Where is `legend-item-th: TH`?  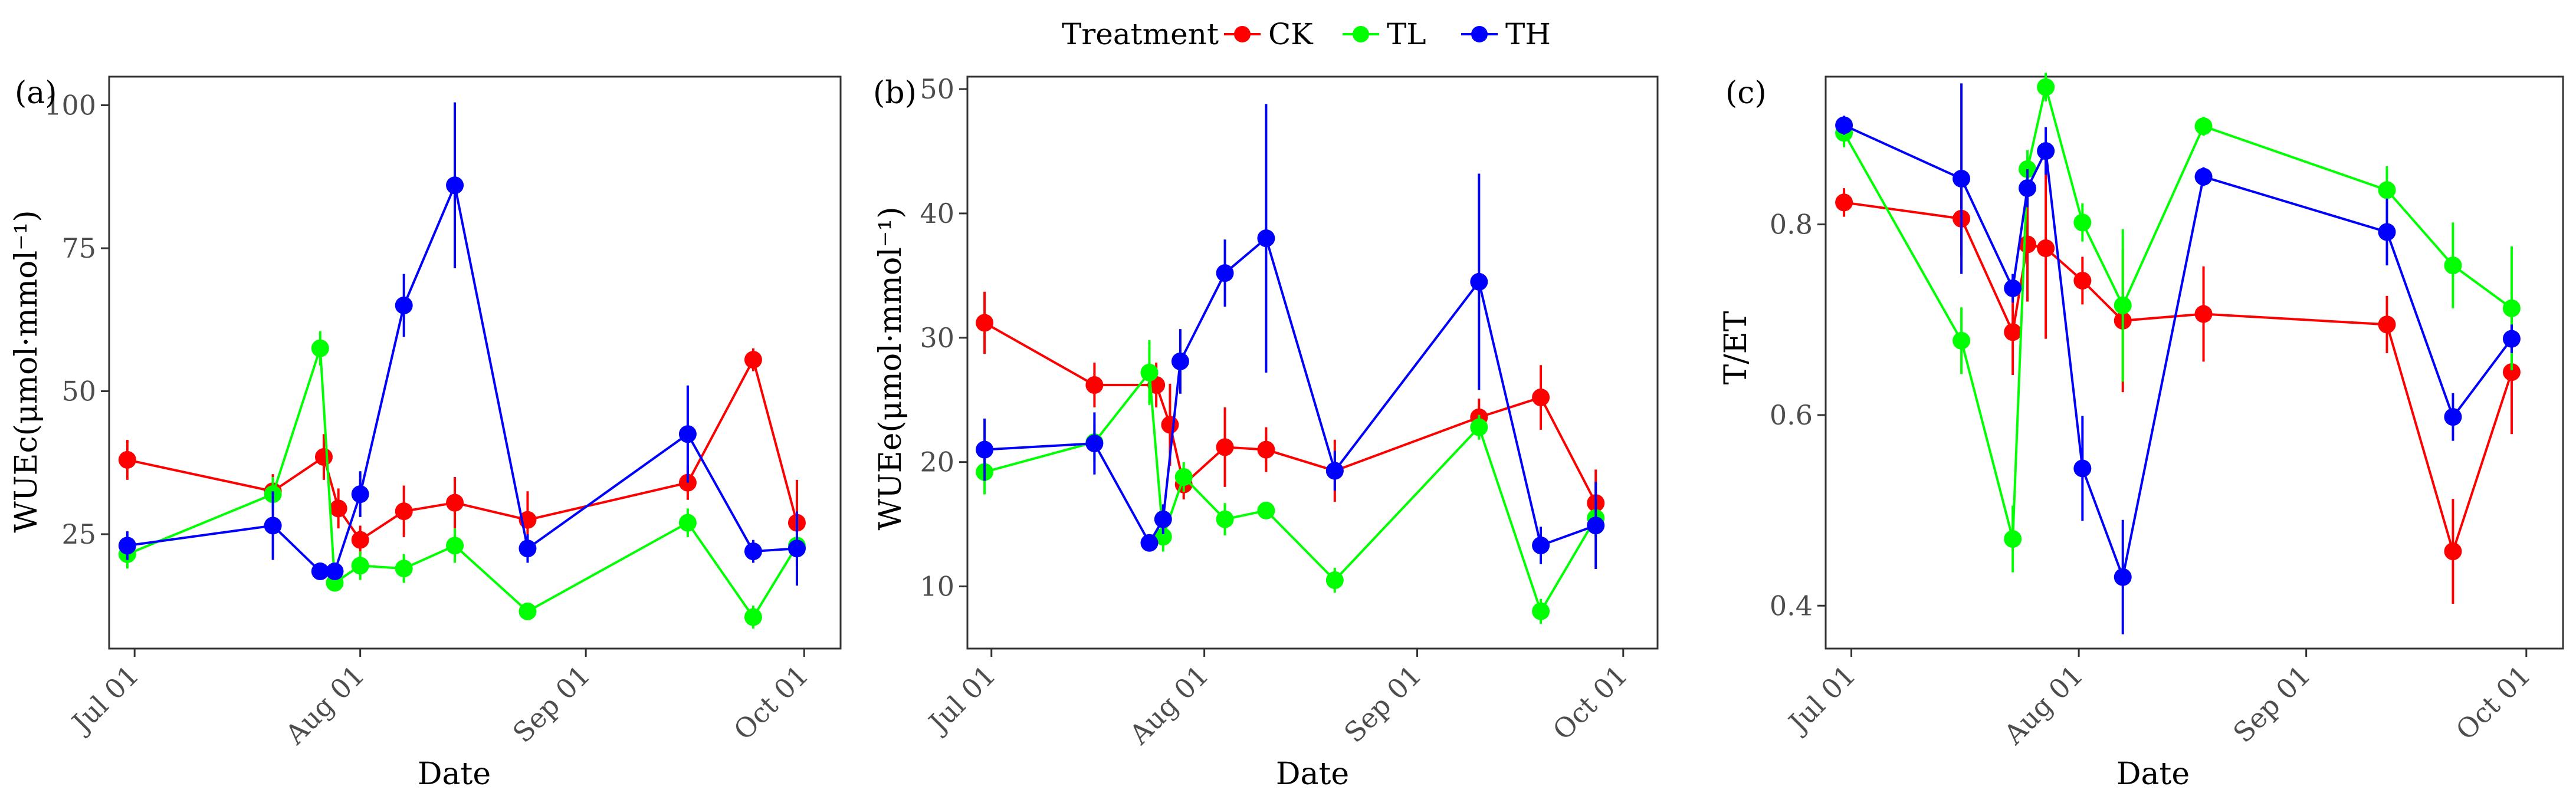
legend-item-th: TH is located at coordinates (1506, 34).